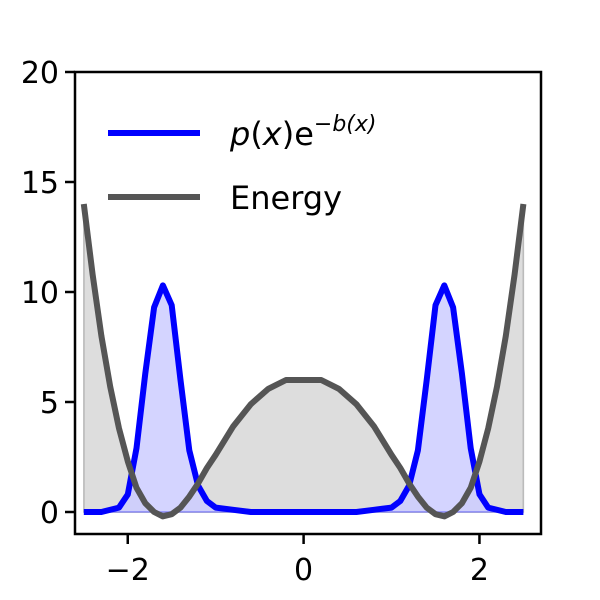 This screenshot has width=600, height=600. What do you see at coordinates (40, 183) in the screenshot?
I see `y-tick-label: 15` at bounding box center [40, 183].